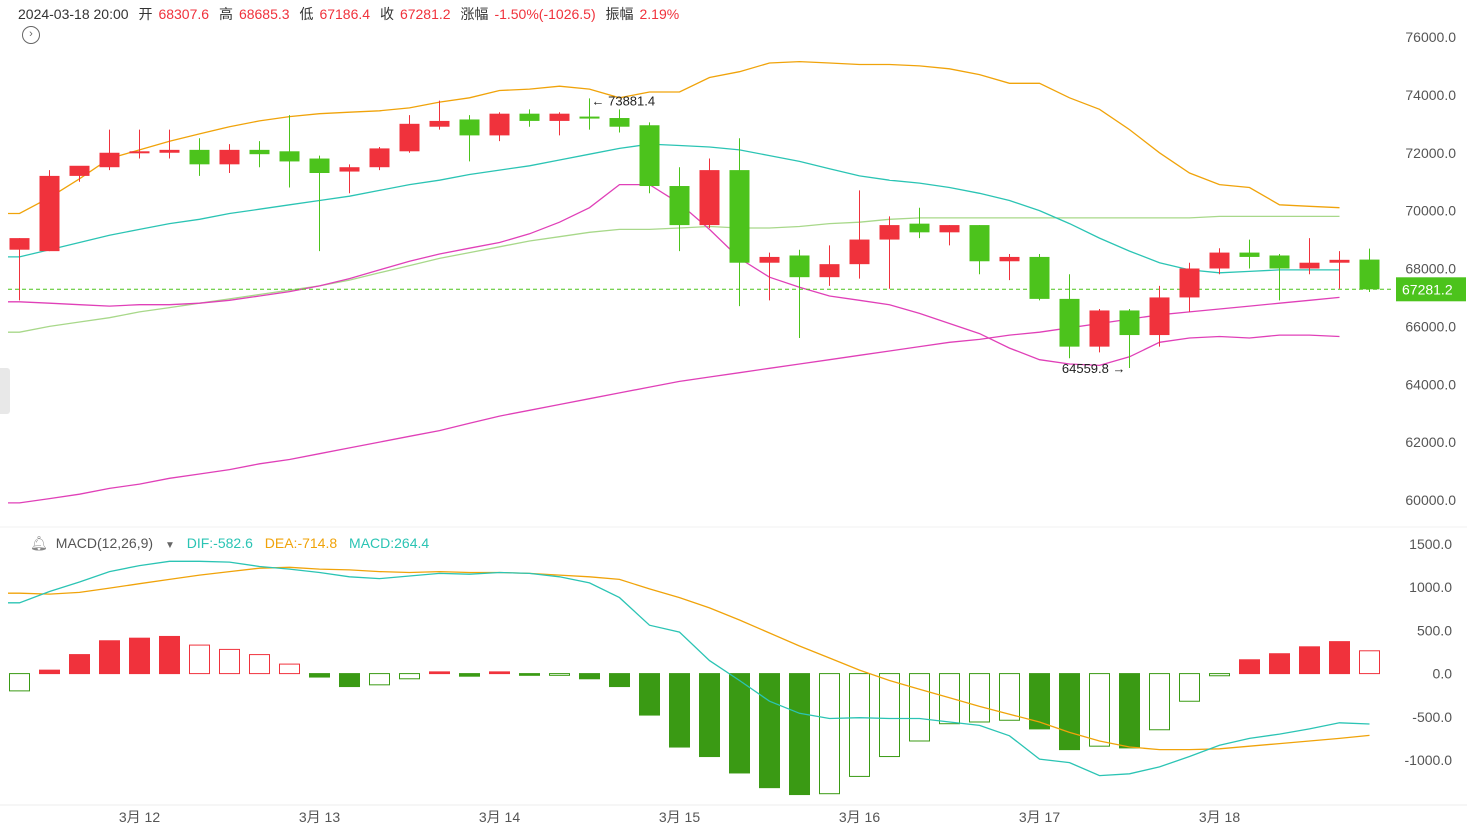 Image resolution: width=1467 pixels, height=837 pixels. Describe the element at coordinates (264, 14) in the screenshot. I see `high-value: 68685.3` at that location.